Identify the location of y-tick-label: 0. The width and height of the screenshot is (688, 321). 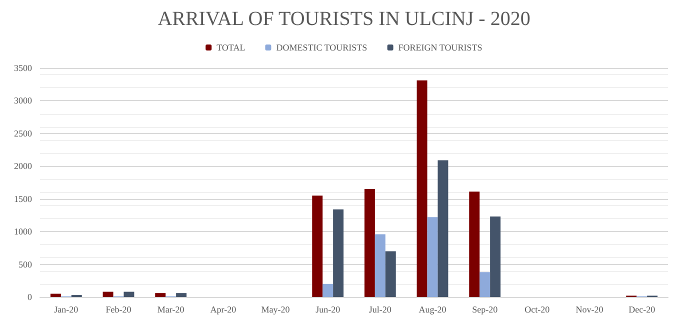
(30, 297).